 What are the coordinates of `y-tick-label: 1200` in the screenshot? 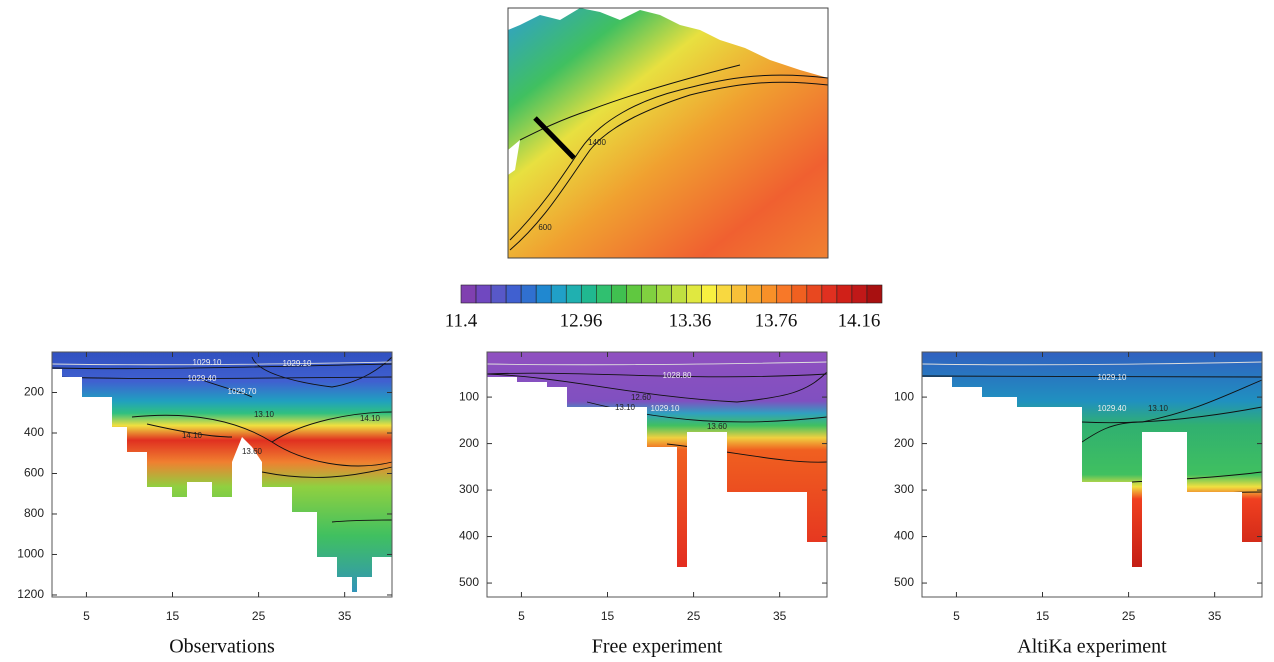 It's located at (30, 594).